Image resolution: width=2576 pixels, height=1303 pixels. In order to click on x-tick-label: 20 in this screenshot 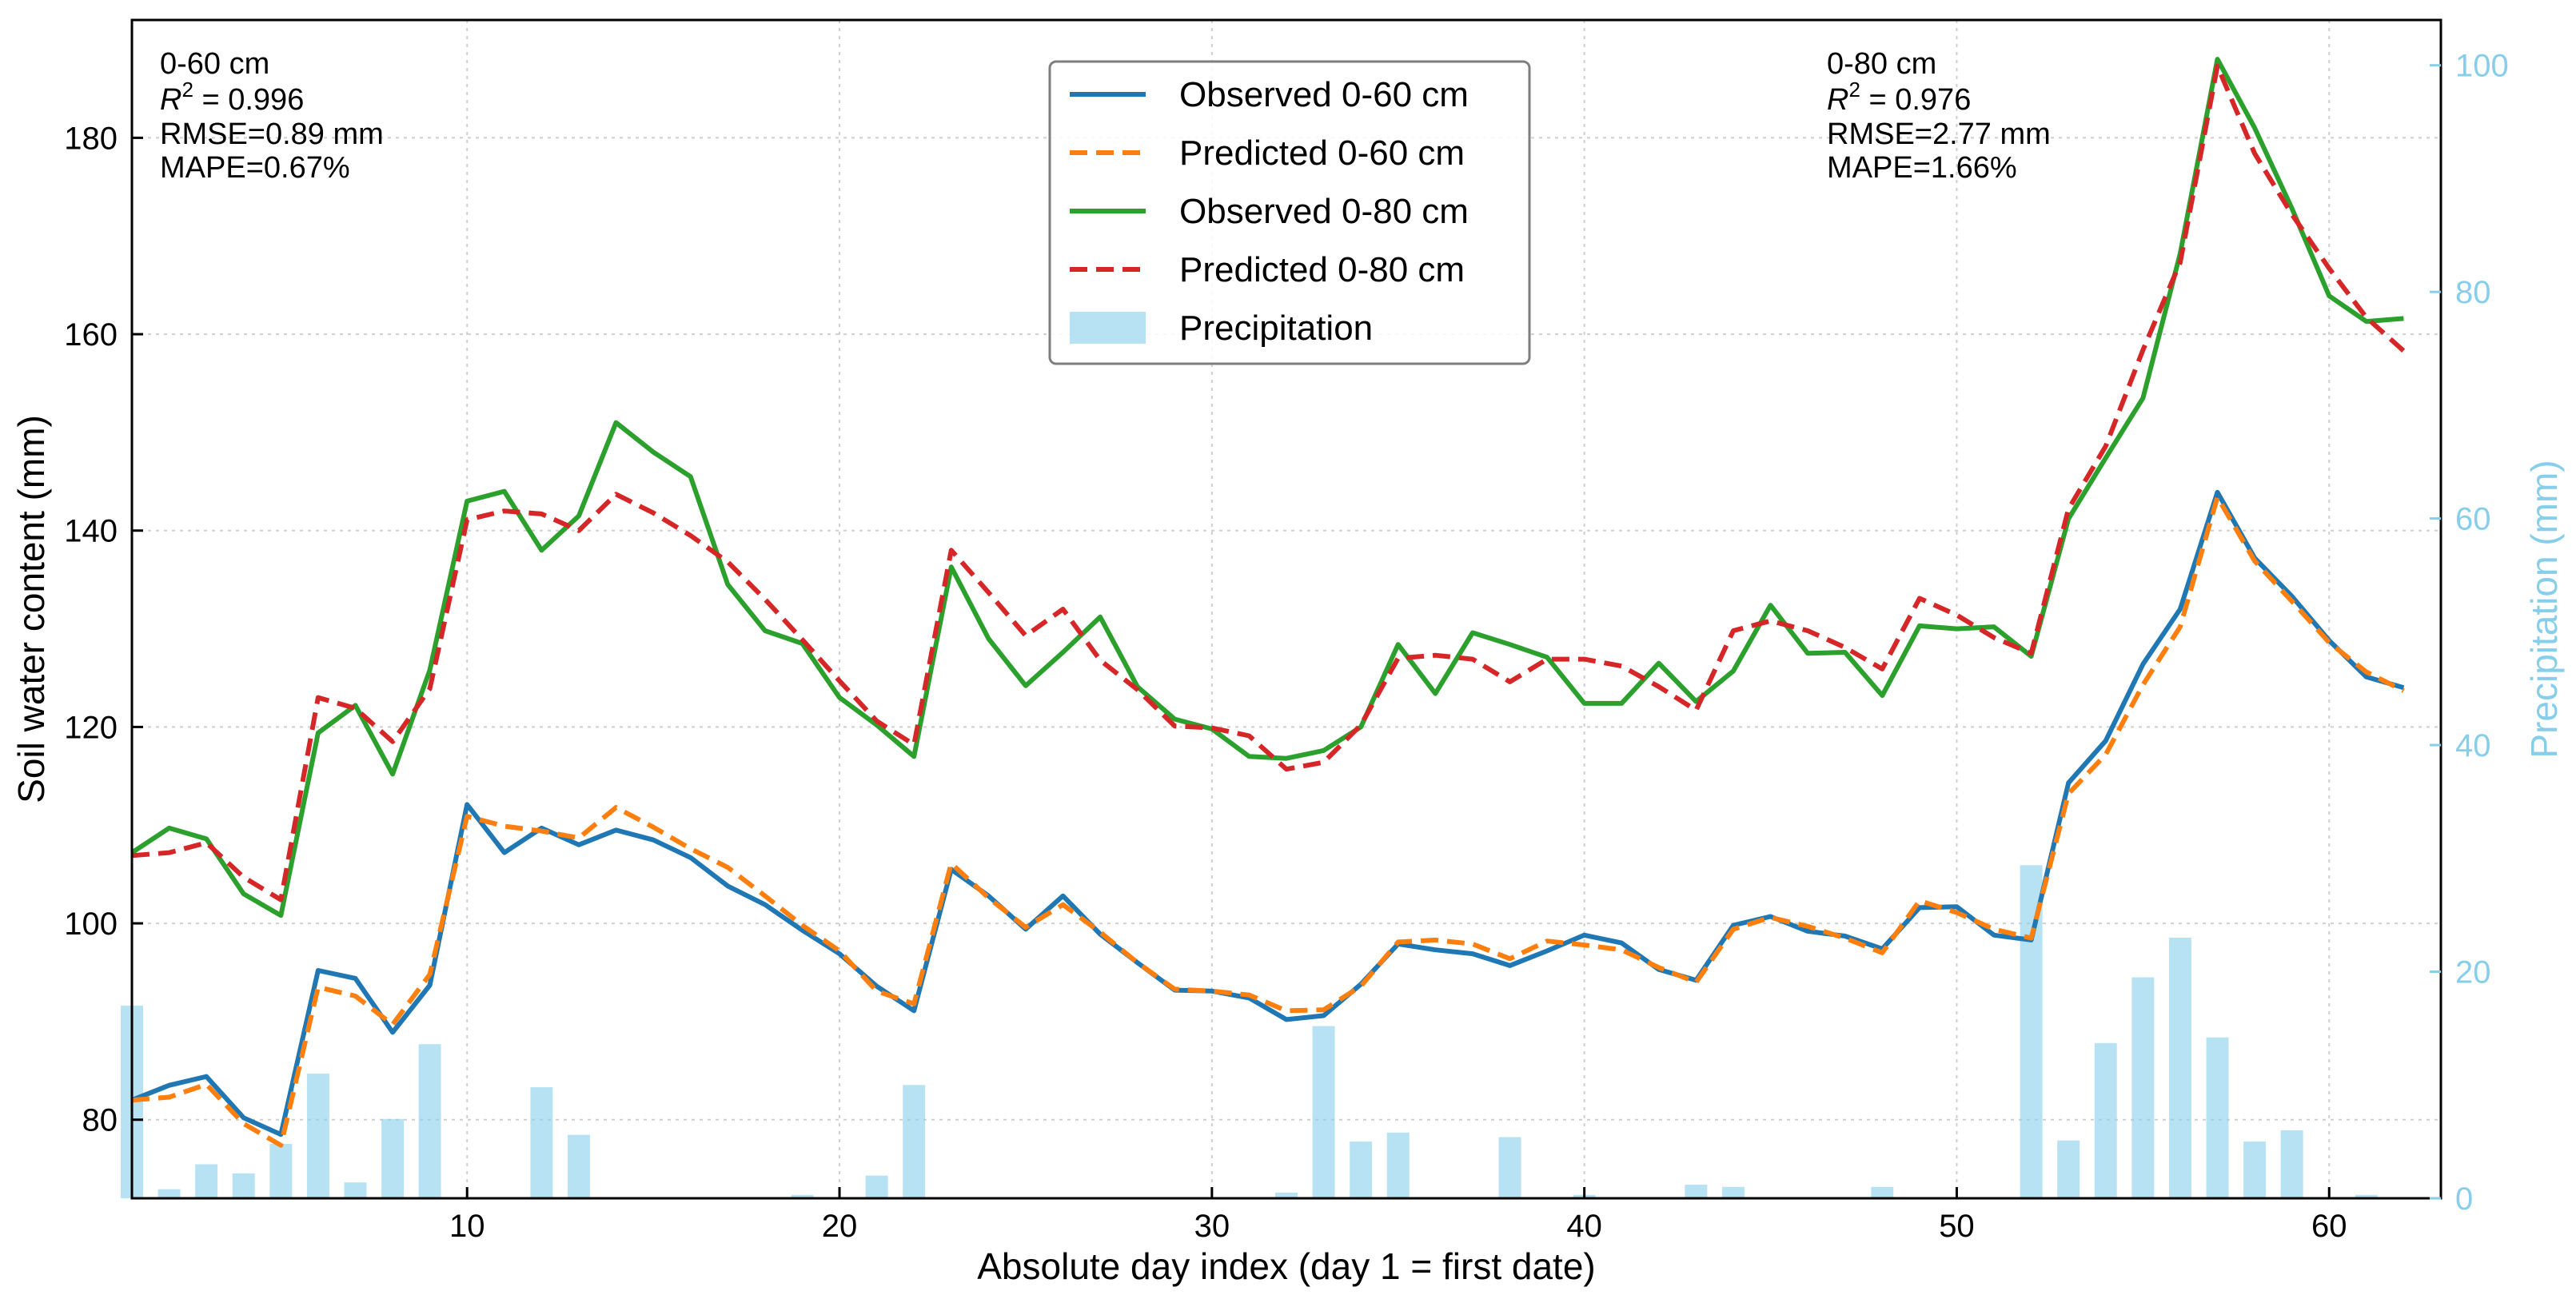, I will do `click(840, 1226)`.